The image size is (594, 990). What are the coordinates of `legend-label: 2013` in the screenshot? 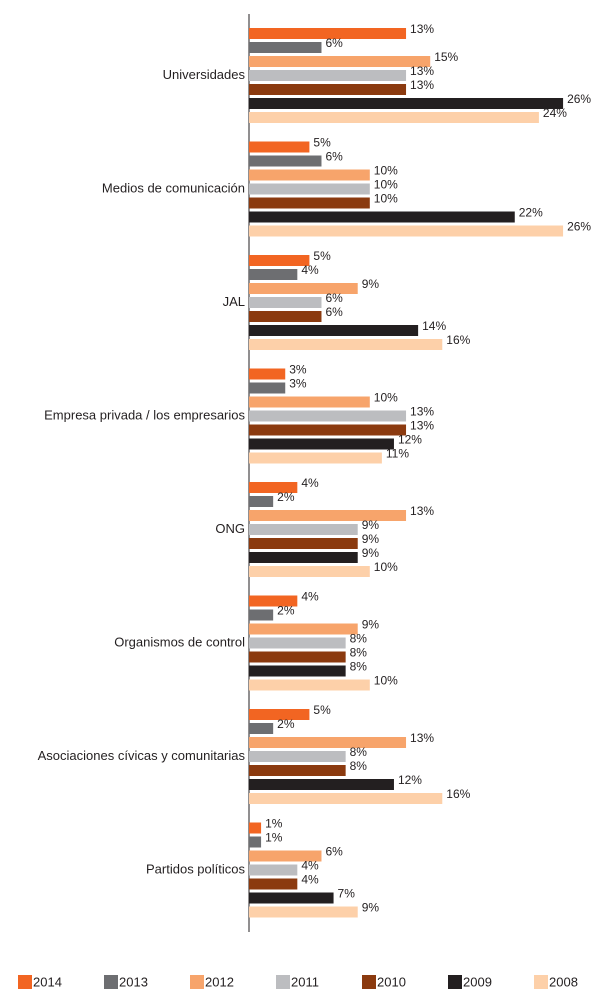 It's located at (133, 981).